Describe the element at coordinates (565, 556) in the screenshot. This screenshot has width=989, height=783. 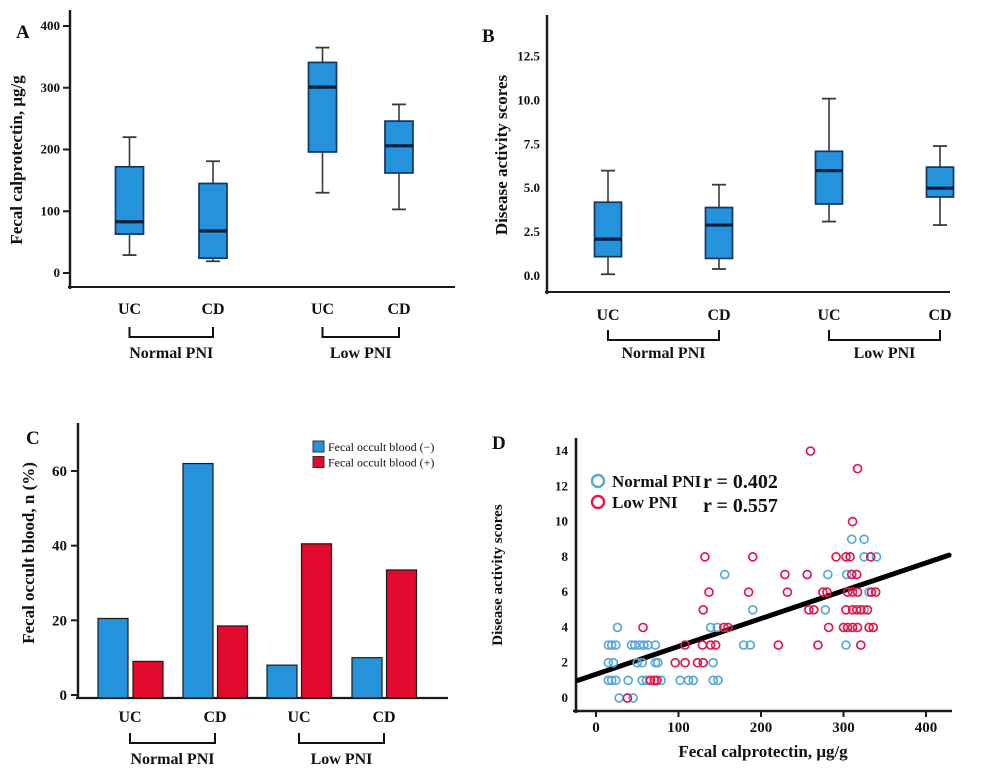
I see `y-tick-label: 8` at that location.